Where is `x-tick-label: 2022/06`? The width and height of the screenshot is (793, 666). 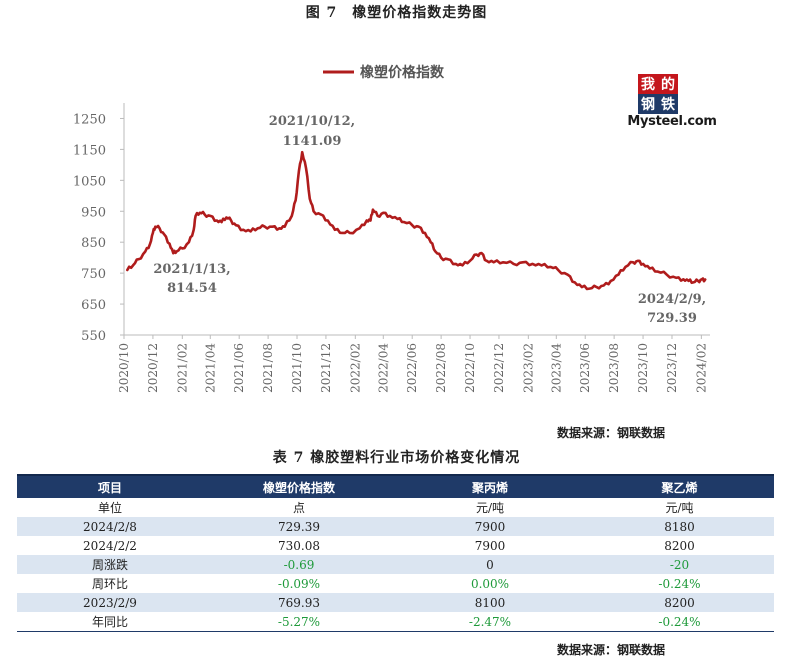 x-tick-label: 2022/06 is located at coordinates (412, 368).